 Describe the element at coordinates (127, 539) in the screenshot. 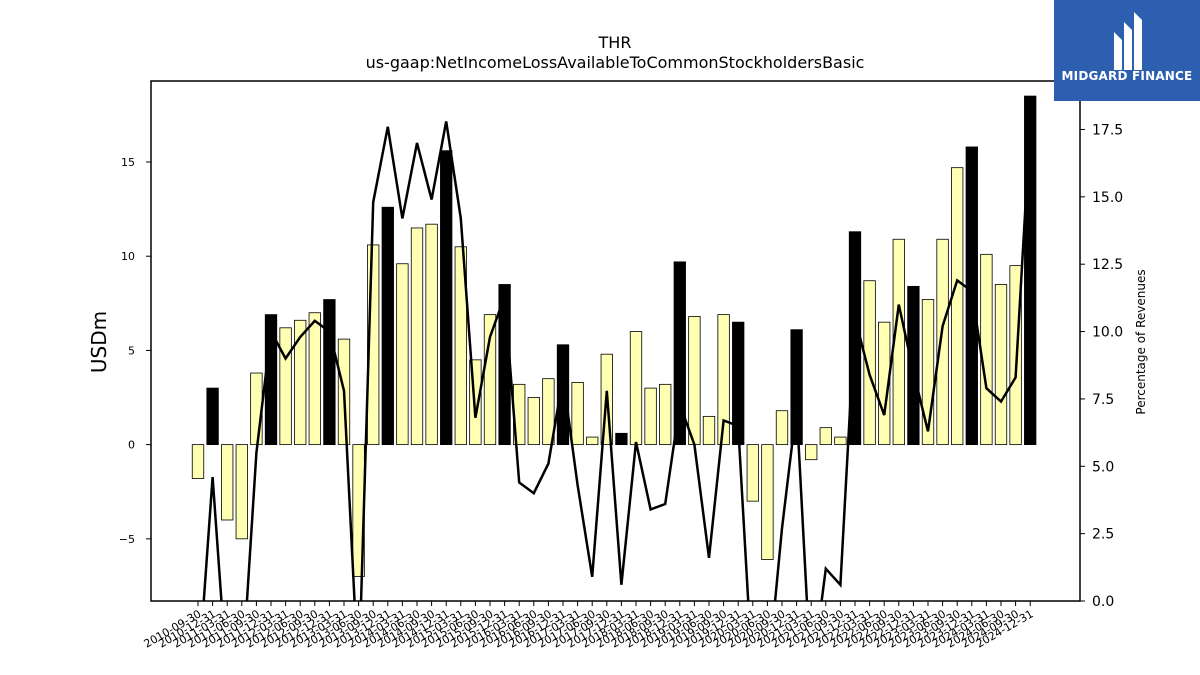

I see `y-tick-label: −5` at that location.